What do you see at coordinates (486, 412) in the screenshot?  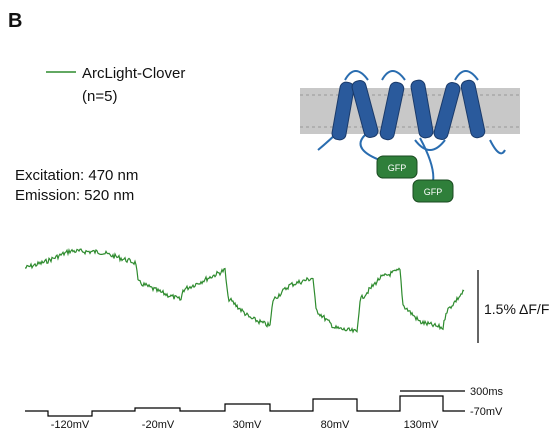 I see `holding-label: -70mV` at bounding box center [486, 412].